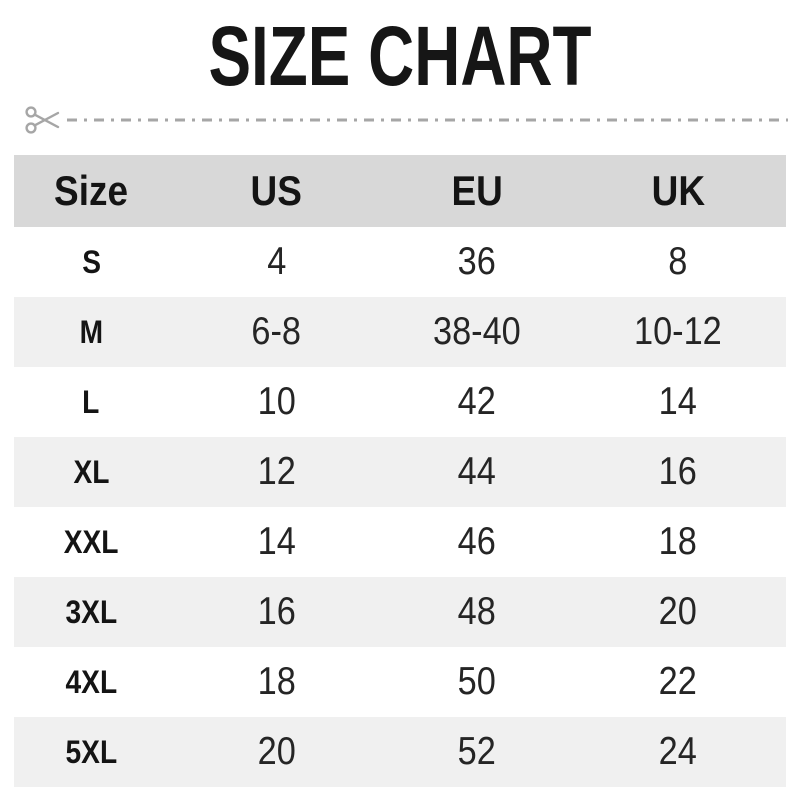 This screenshot has width=800, height=800. I want to click on value-cell: 42, so click(477, 402).